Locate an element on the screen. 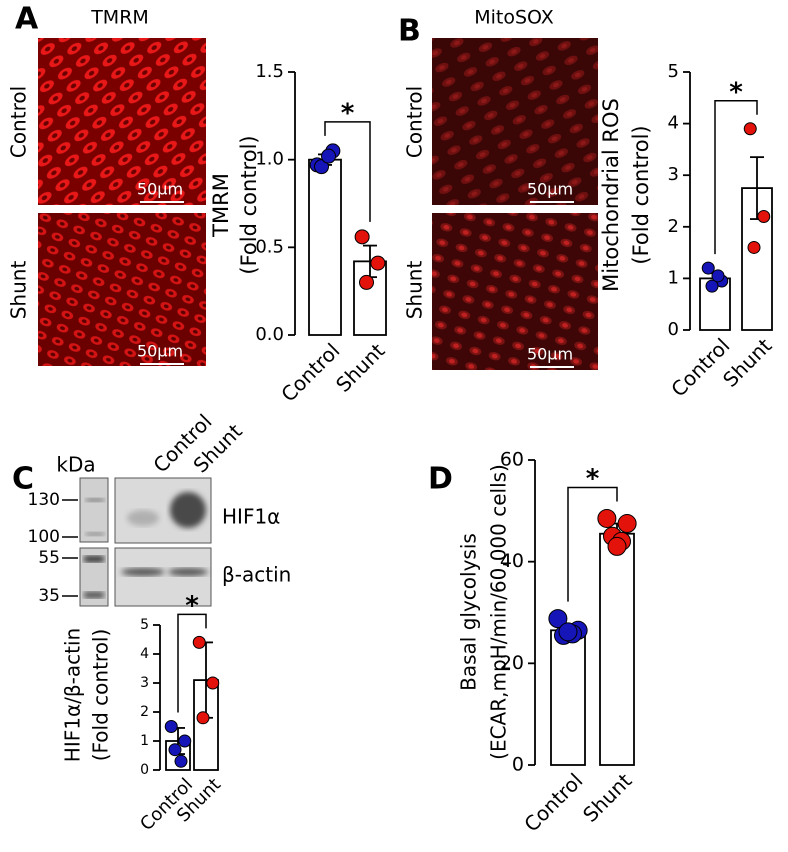 Image resolution: width=788 pixels, height=852 pixels. marker-label: 100 is located at coordinates (44, 537).